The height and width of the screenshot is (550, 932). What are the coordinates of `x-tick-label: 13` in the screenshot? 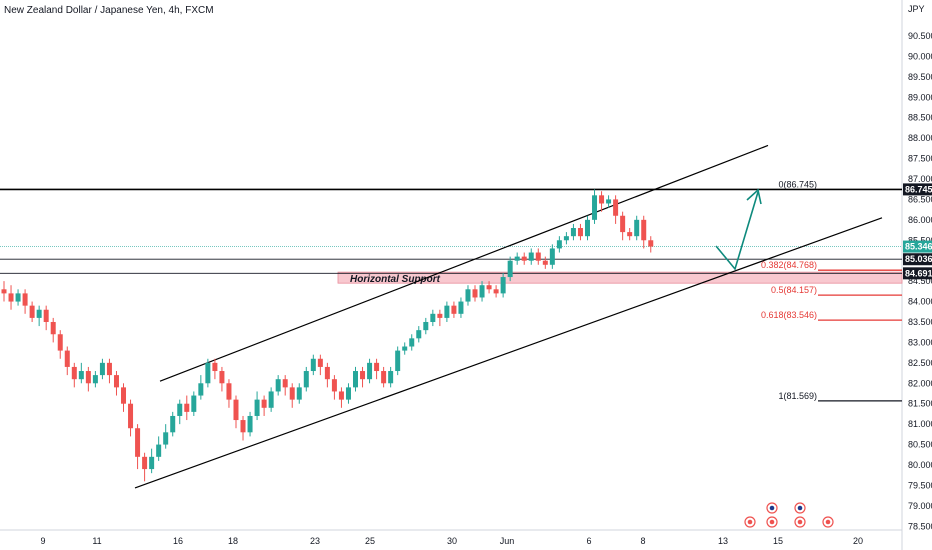 It's located at (723, 541).